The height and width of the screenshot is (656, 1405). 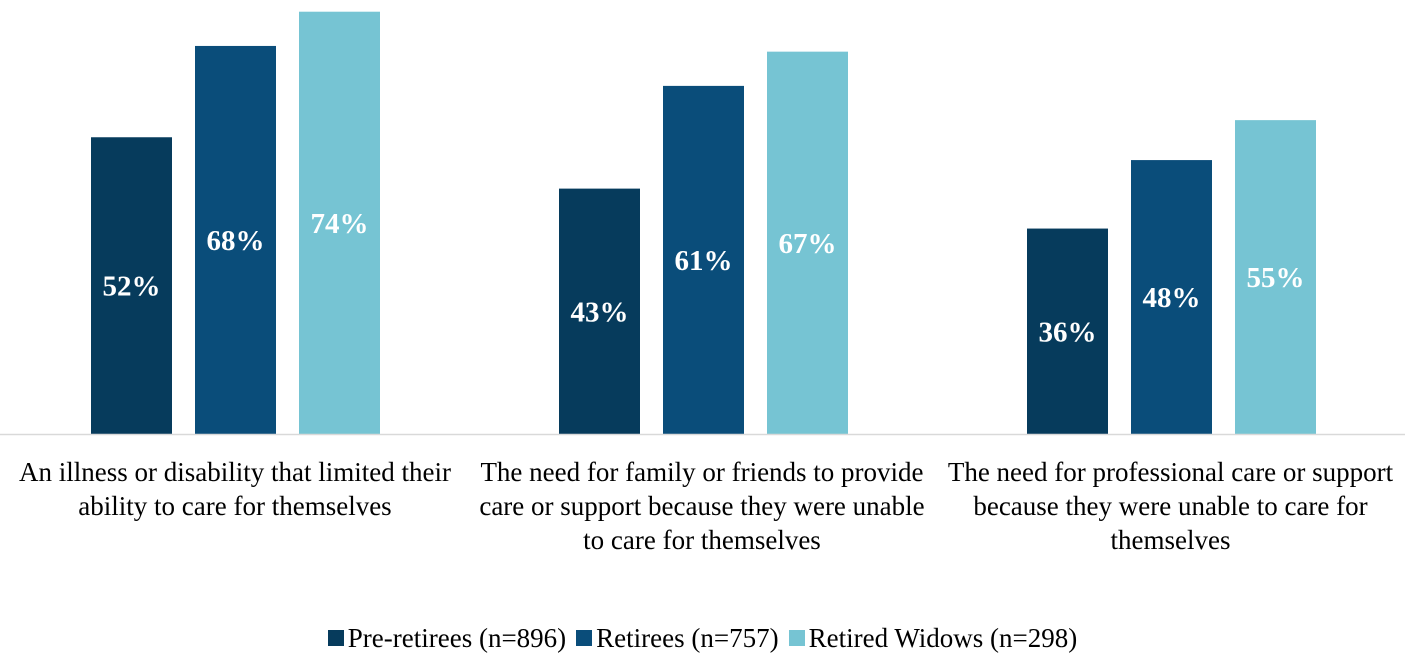 What do you see at coordinates (687, 637) in the screenshot?
I see `legend-label: Retirees (n=757)` at bounding box center [687, 637].